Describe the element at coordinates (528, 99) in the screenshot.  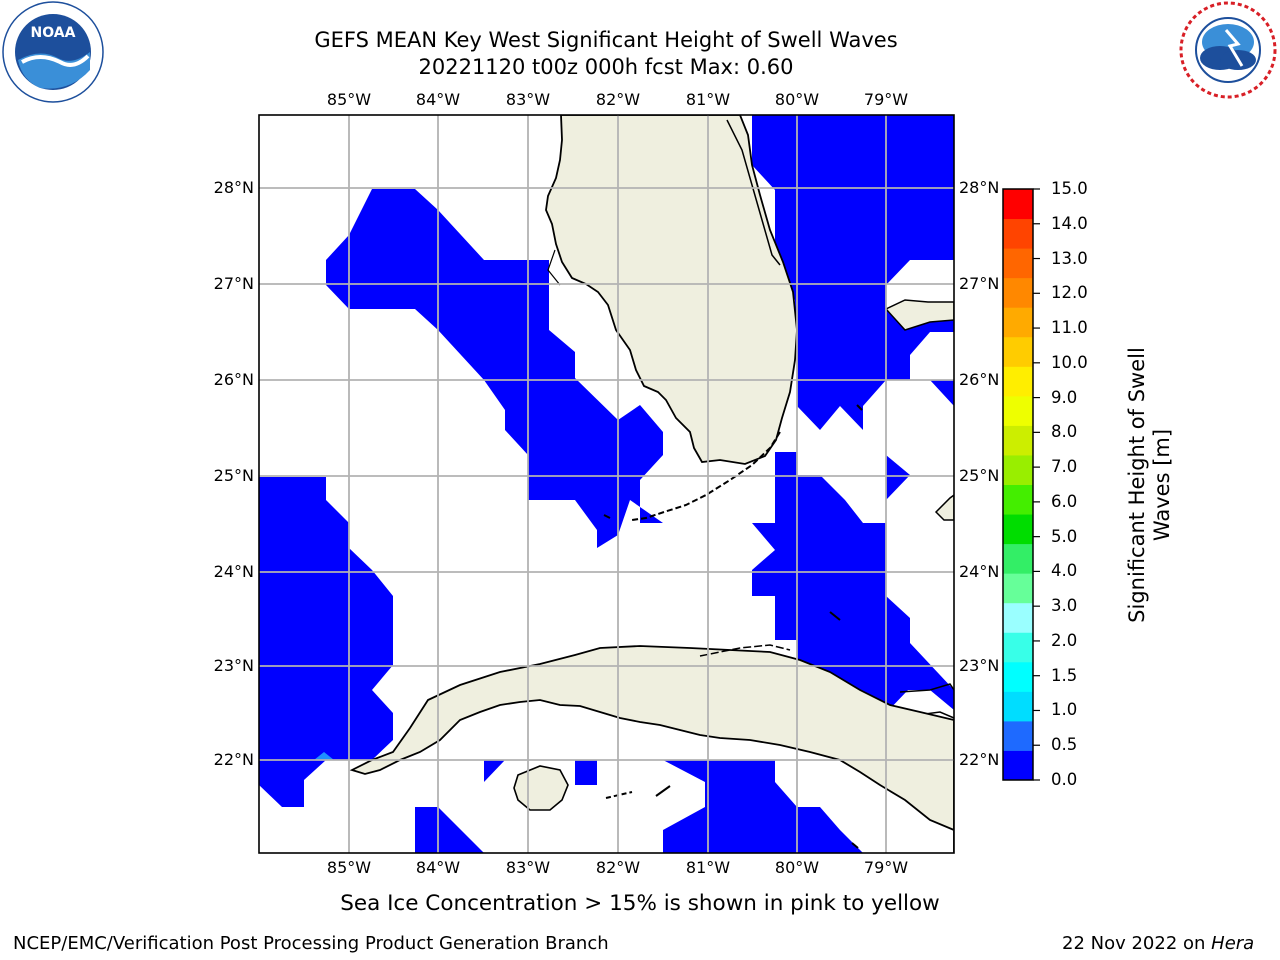
I see `lon-label-top: 83°W` at that location.